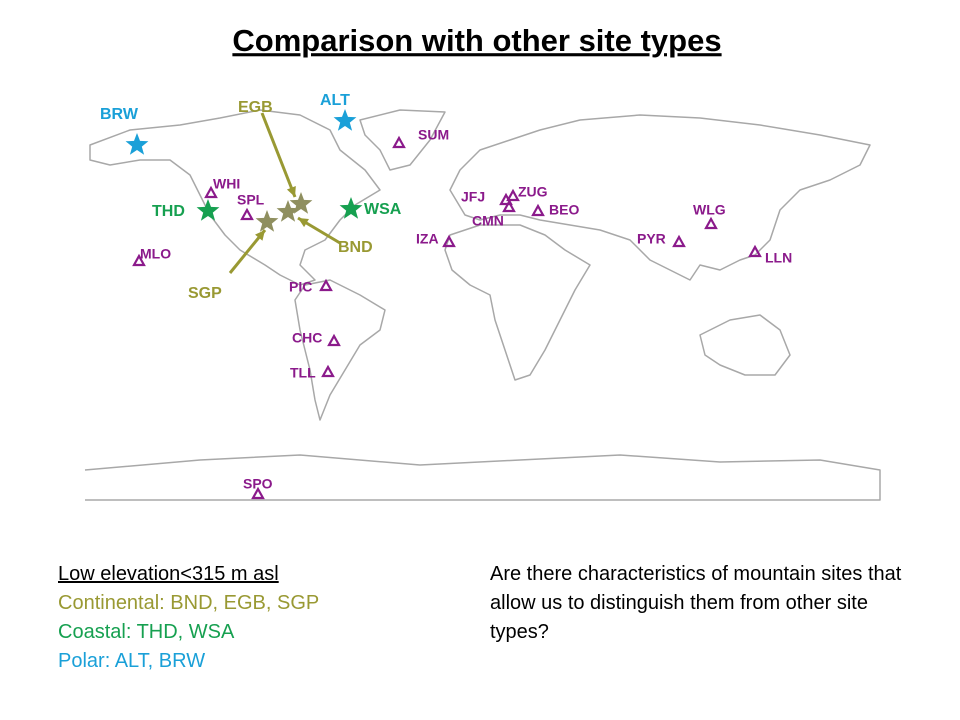  What do you see at coordinates (482, 477) in the screenshot?
I see `antarctica` at bounding box center [482, 477].